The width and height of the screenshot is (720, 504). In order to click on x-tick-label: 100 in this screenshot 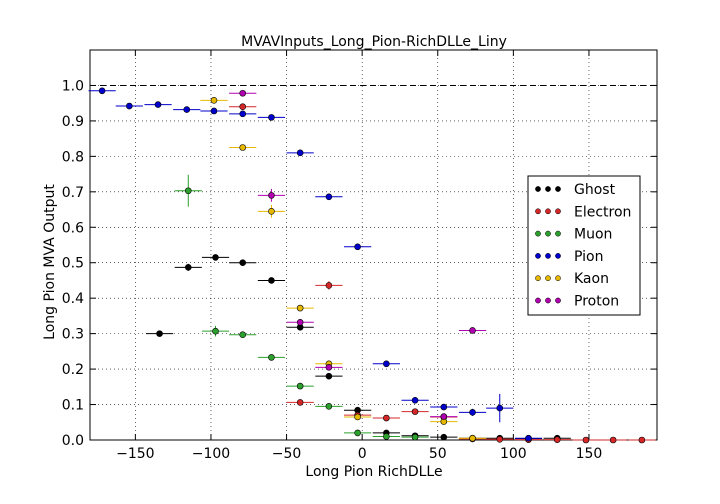, I will do `click(513, 454)`.